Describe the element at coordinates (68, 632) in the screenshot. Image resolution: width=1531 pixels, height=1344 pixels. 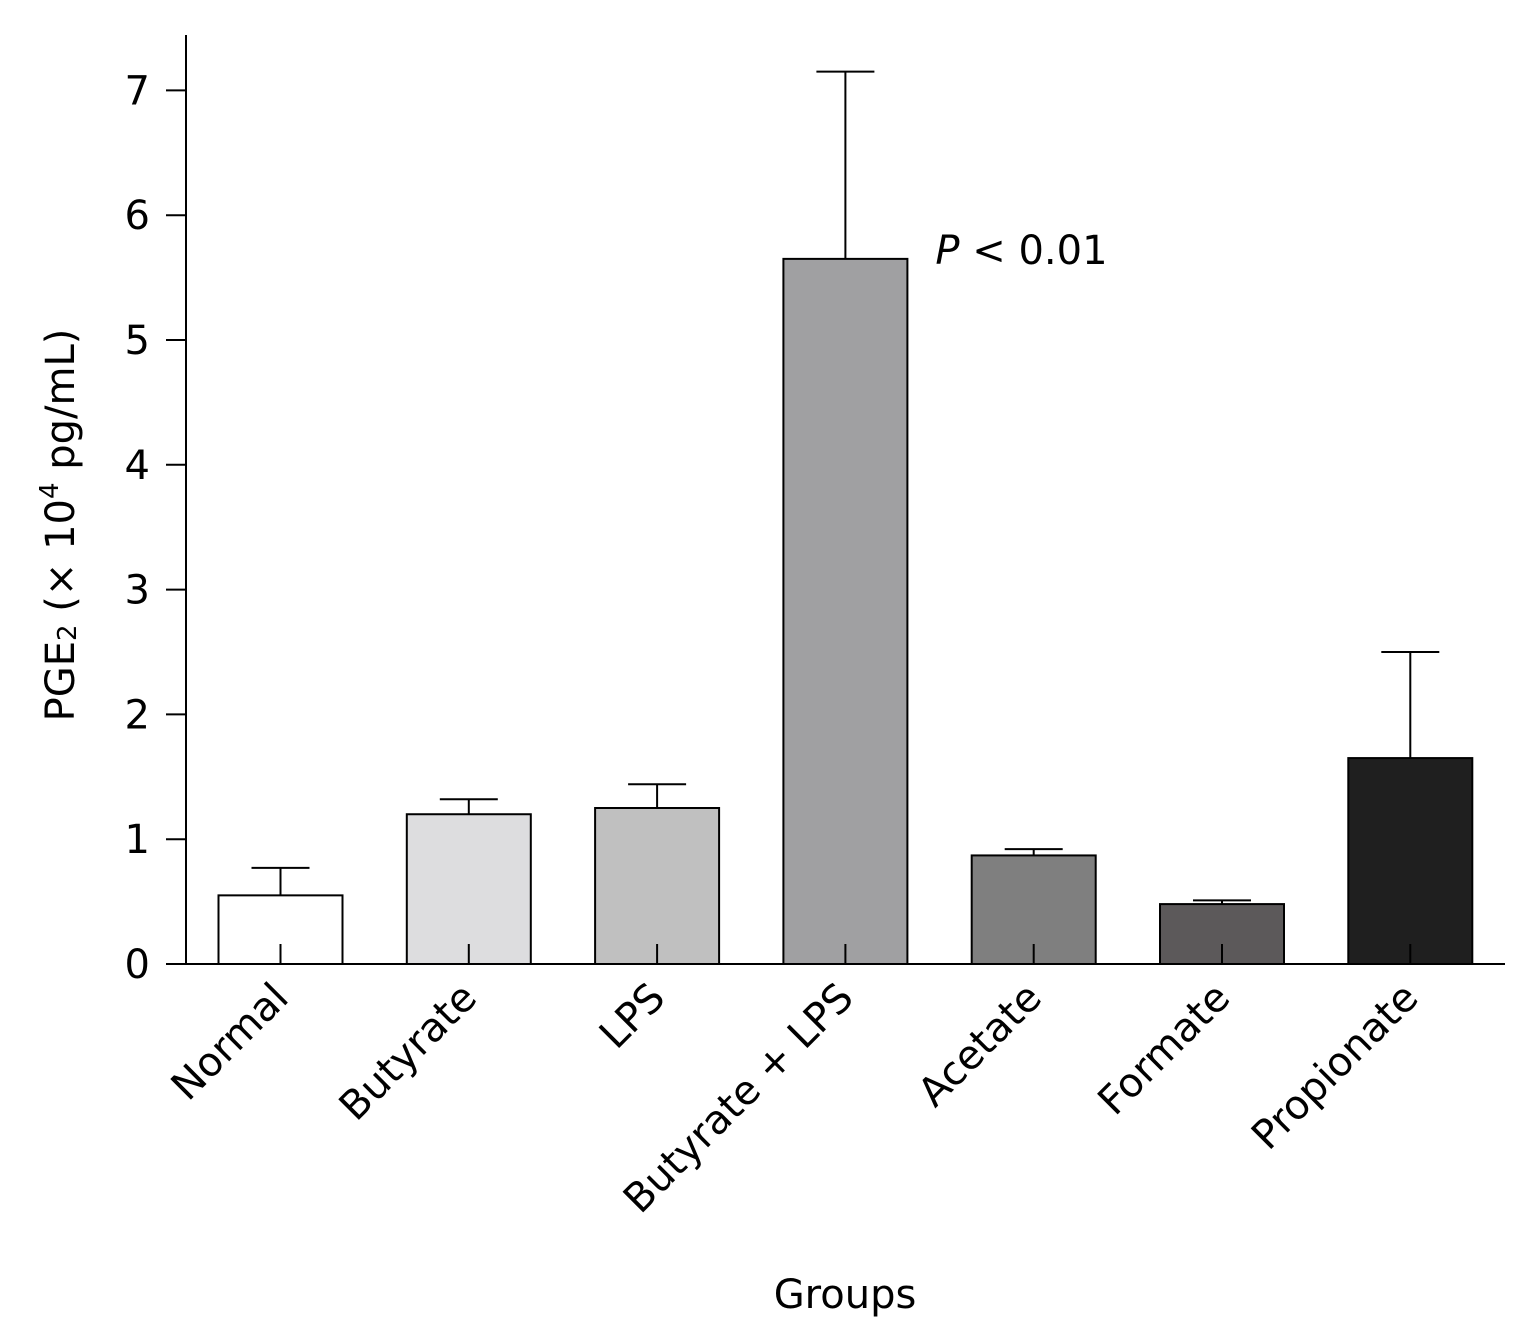
I see `y-axis-title-subscript: 2` at that location.